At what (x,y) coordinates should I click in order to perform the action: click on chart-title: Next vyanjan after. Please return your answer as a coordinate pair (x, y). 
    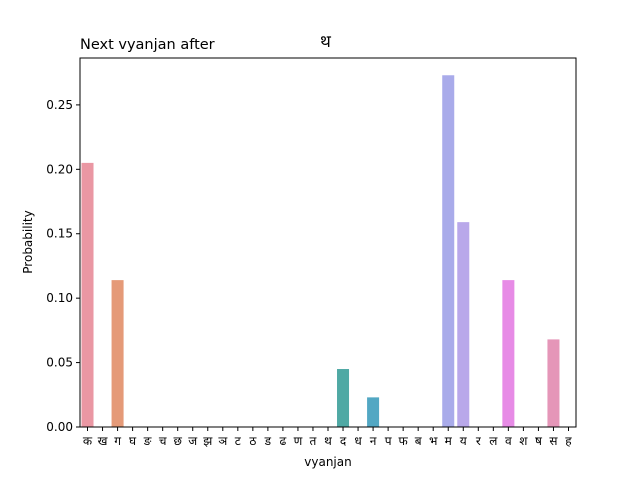
    Looking at the image, I should click on (147, 45).